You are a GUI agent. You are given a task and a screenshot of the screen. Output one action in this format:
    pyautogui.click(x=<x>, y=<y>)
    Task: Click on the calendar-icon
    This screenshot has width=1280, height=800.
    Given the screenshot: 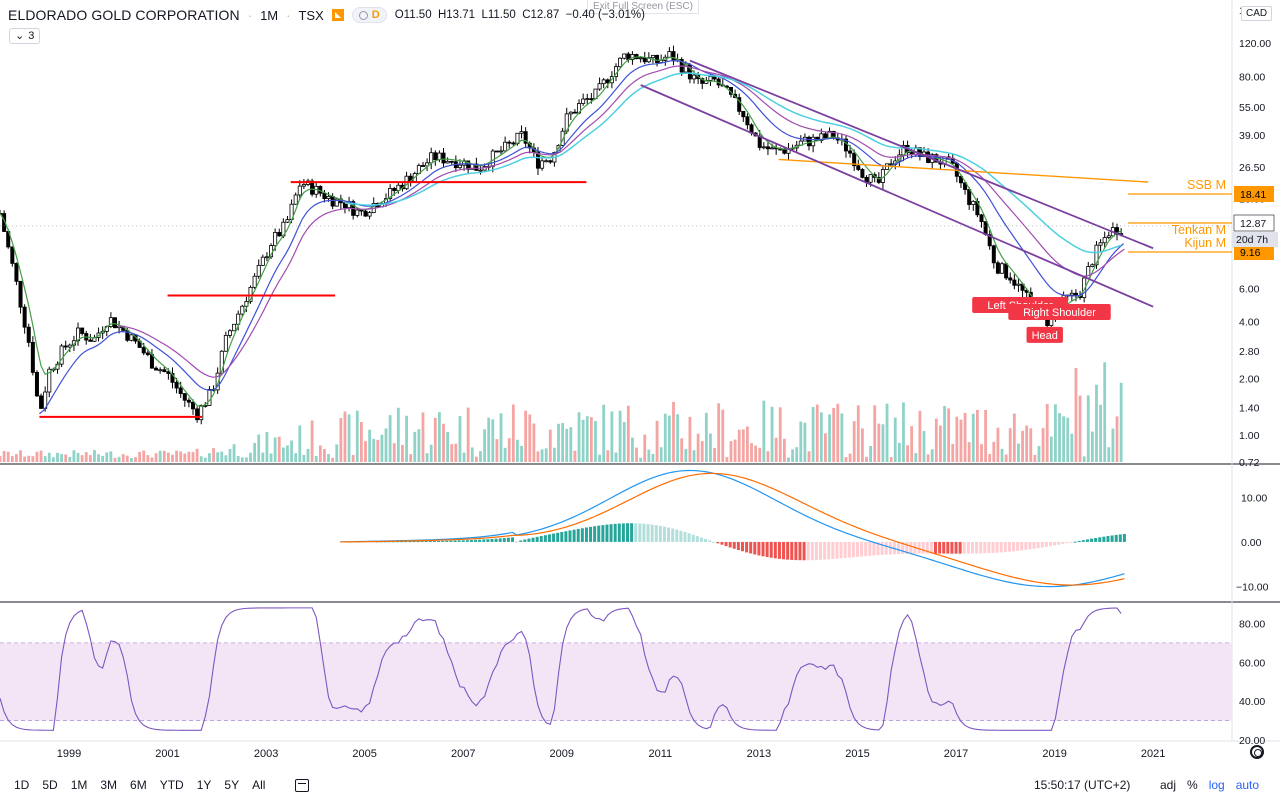 What is the action you would take?
    pyautogui.click(x=302, y=785)
    